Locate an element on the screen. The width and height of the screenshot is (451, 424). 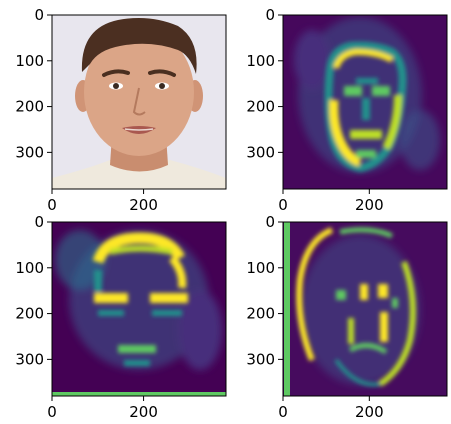
feature-map-3-image is located at coordinates (365, 309).